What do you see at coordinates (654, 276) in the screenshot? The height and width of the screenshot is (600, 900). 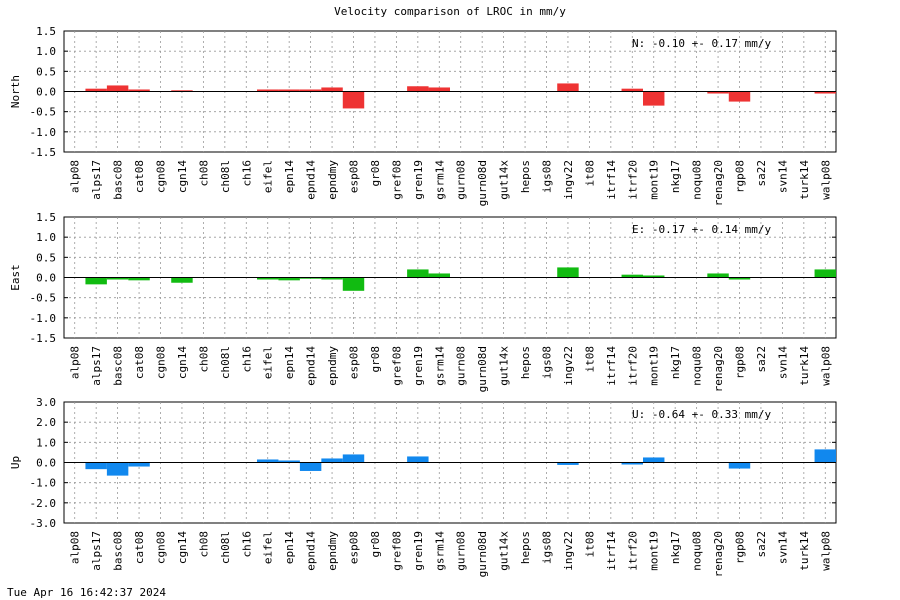 I see `bar-mont19` at bounding box center [654, 276].